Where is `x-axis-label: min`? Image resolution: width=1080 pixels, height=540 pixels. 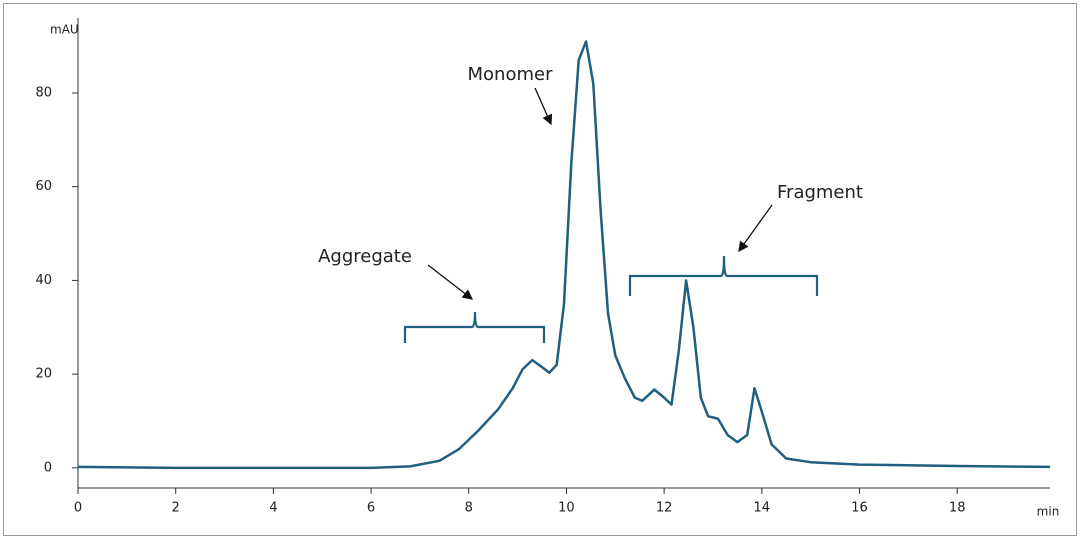 x-axis-label: min is located at coordinates (1048, 512).